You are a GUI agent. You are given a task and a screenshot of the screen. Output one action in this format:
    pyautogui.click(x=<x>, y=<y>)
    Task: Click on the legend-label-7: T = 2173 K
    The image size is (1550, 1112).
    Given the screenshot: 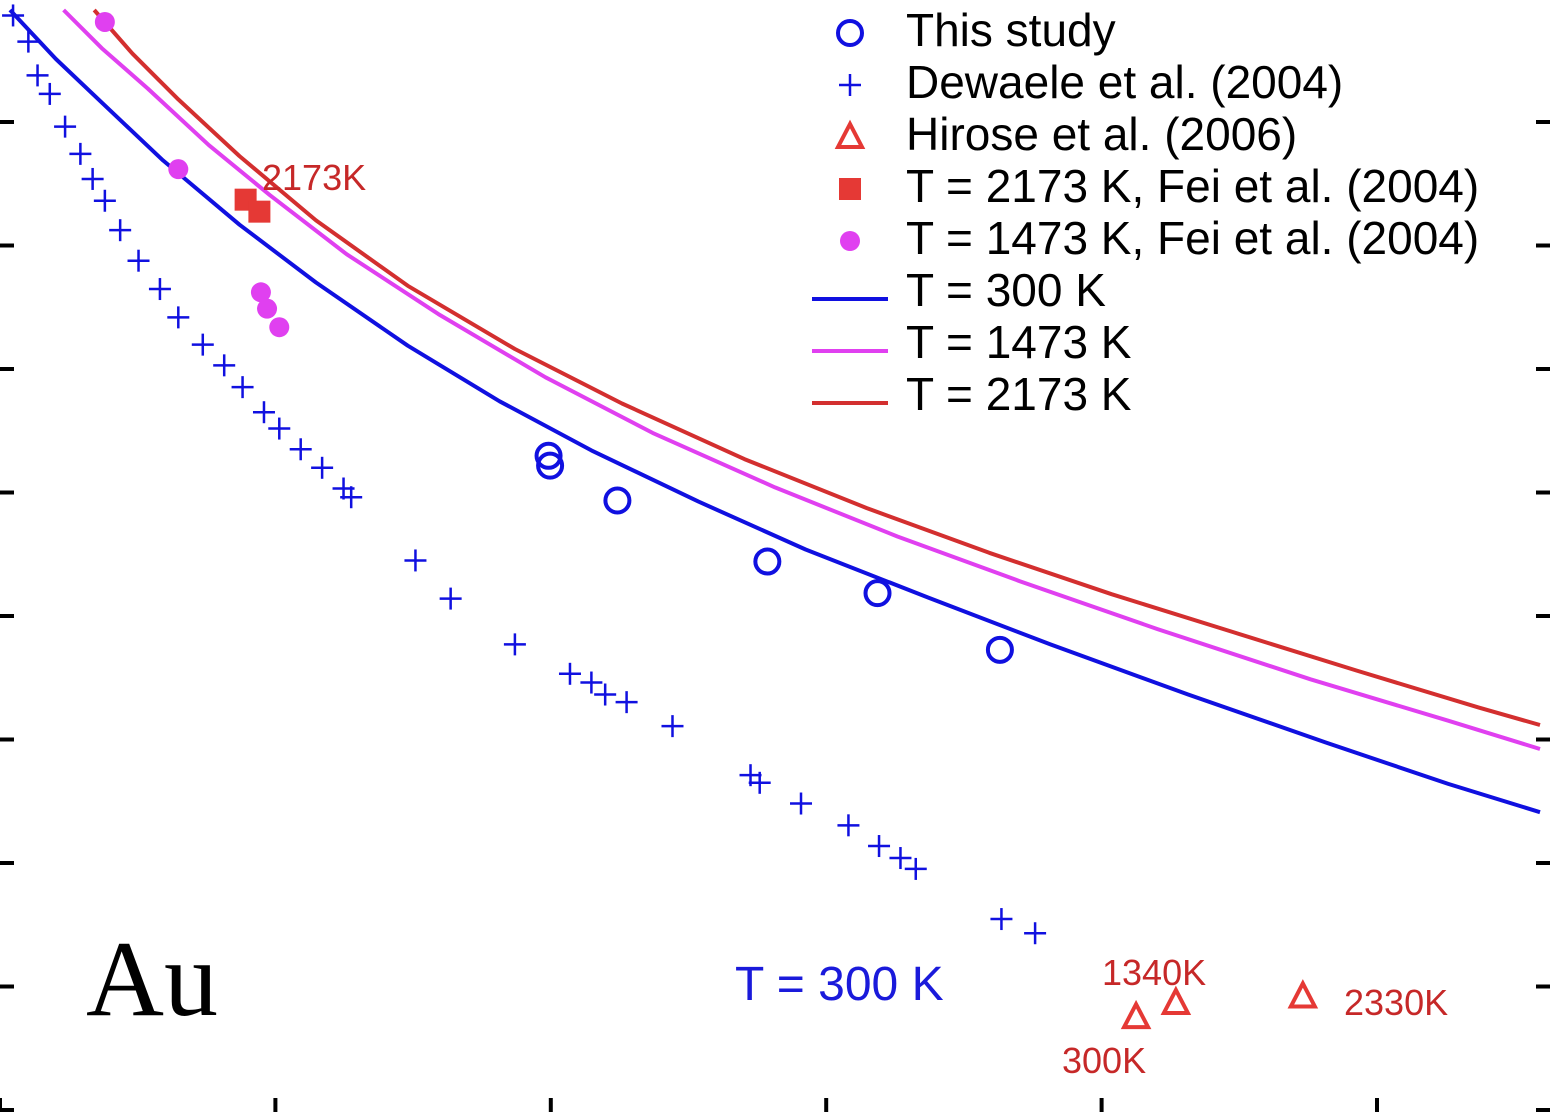 What is the action you would take?
    pyautogui.click(x=1019, y=394)
    